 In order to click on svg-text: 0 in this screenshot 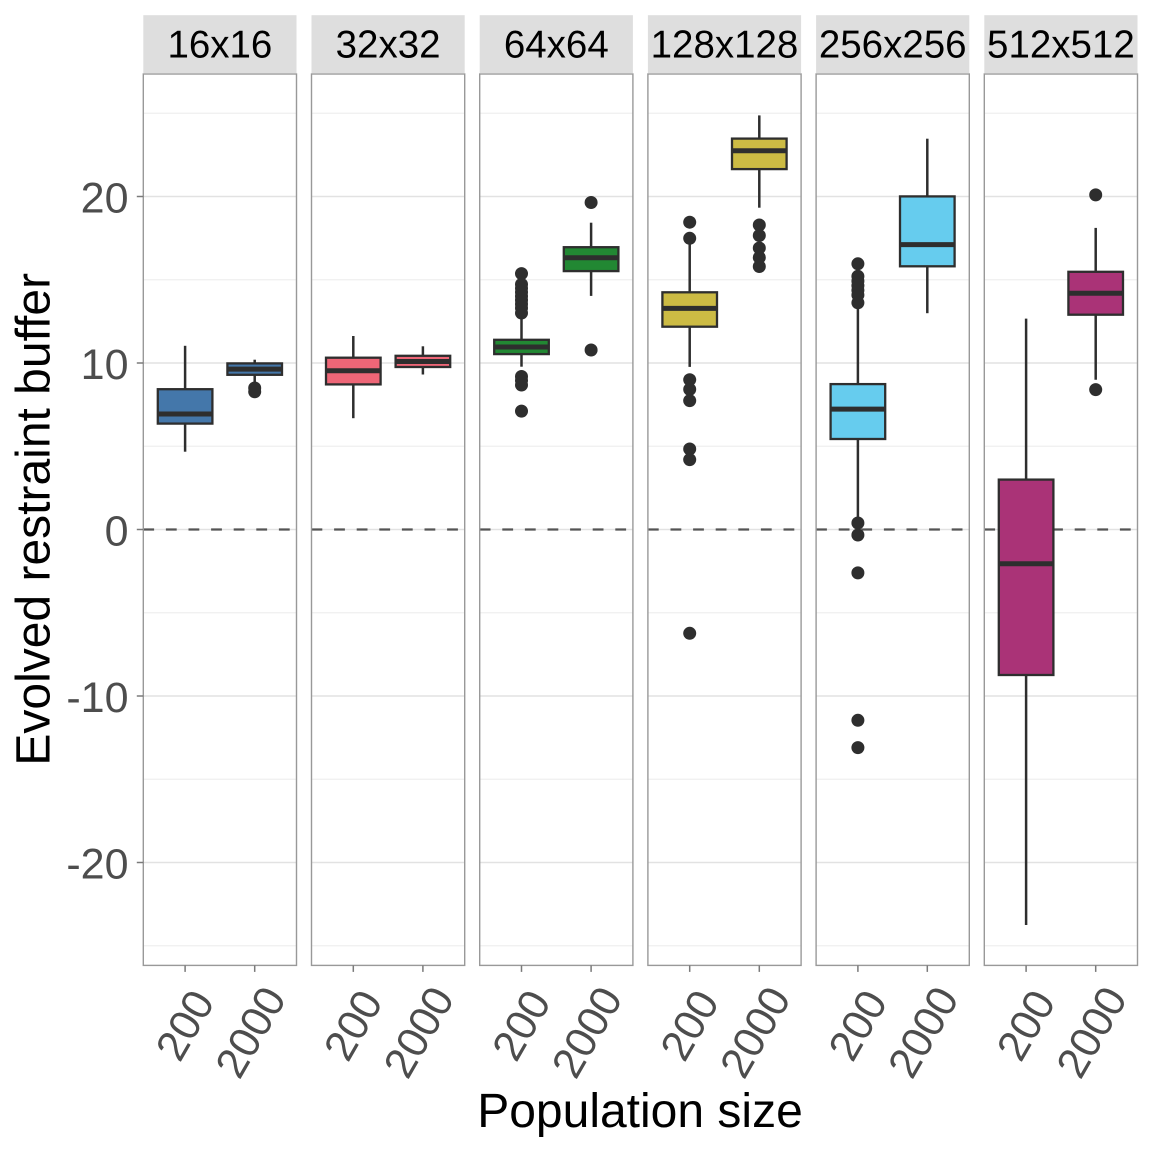, I will do `click(117, 531)`.